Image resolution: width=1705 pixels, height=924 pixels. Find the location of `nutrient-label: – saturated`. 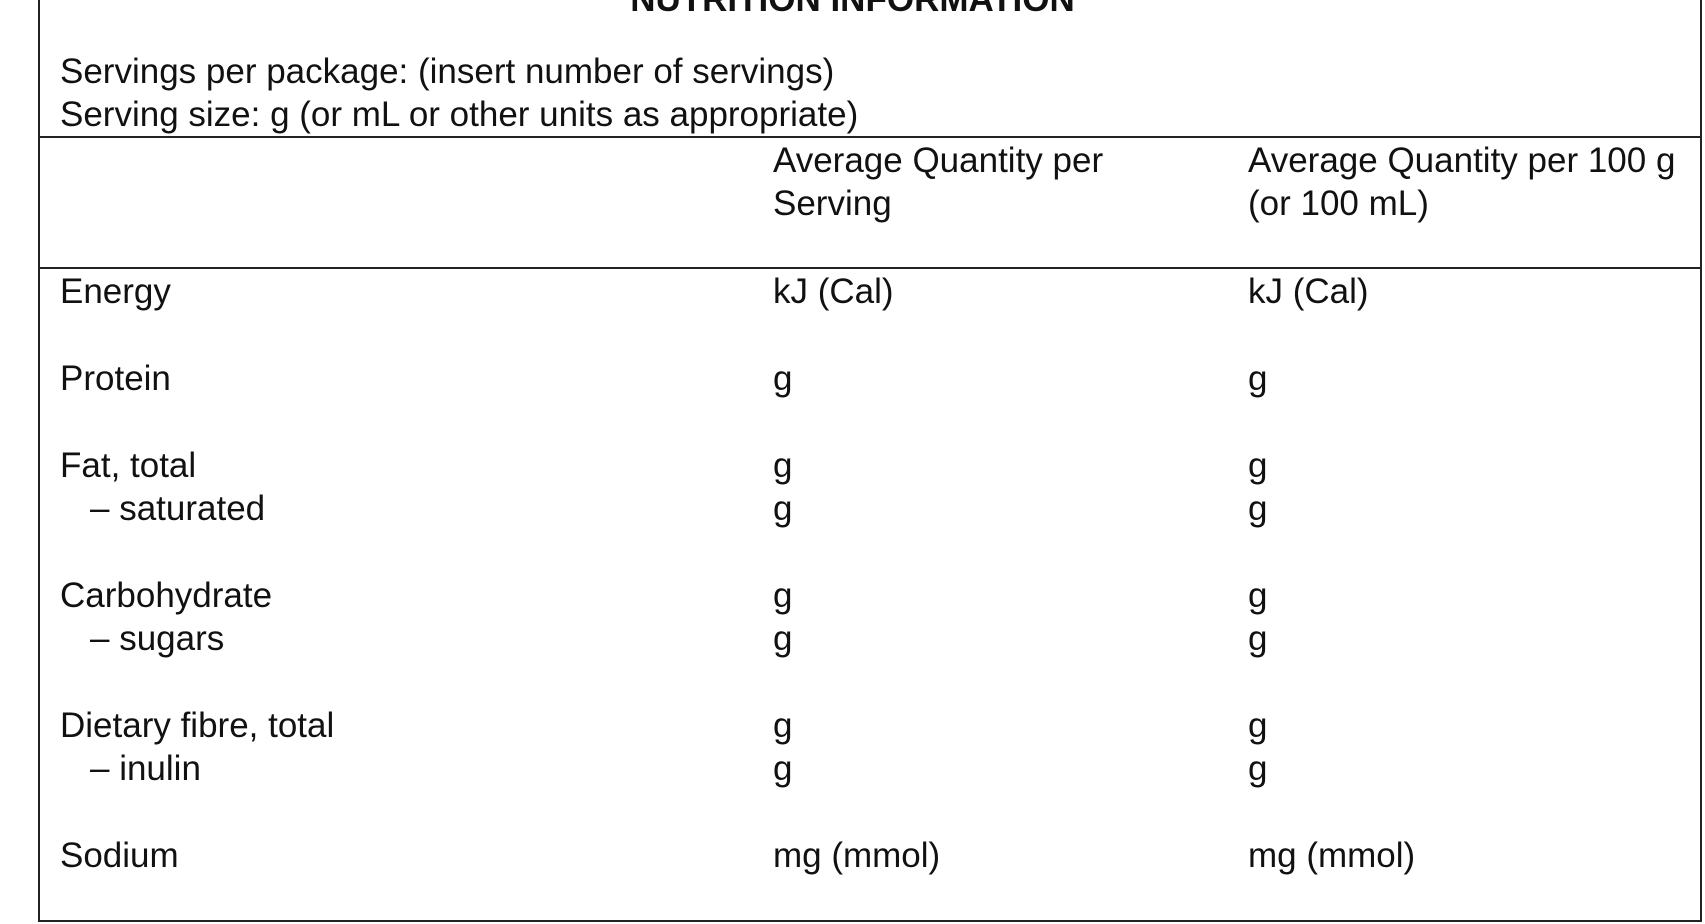

nutrient-label: – saturated is located at coordinates (178, 508).